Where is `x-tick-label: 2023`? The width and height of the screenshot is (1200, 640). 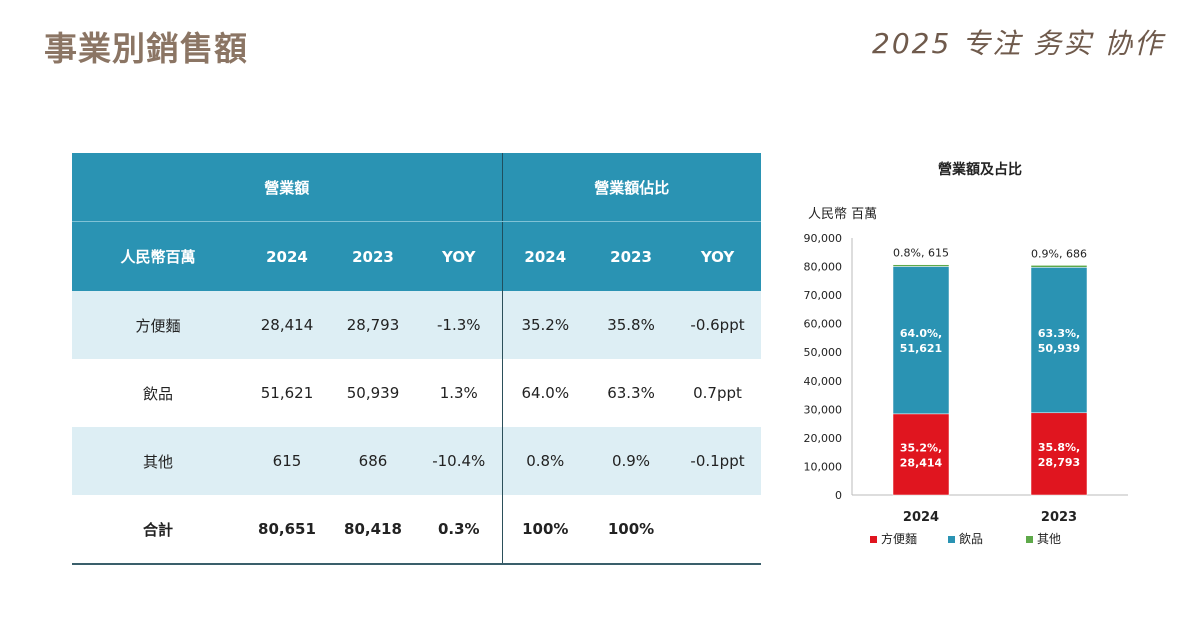
x-tick-label: 2023 is located at coordinates (1059, 517).